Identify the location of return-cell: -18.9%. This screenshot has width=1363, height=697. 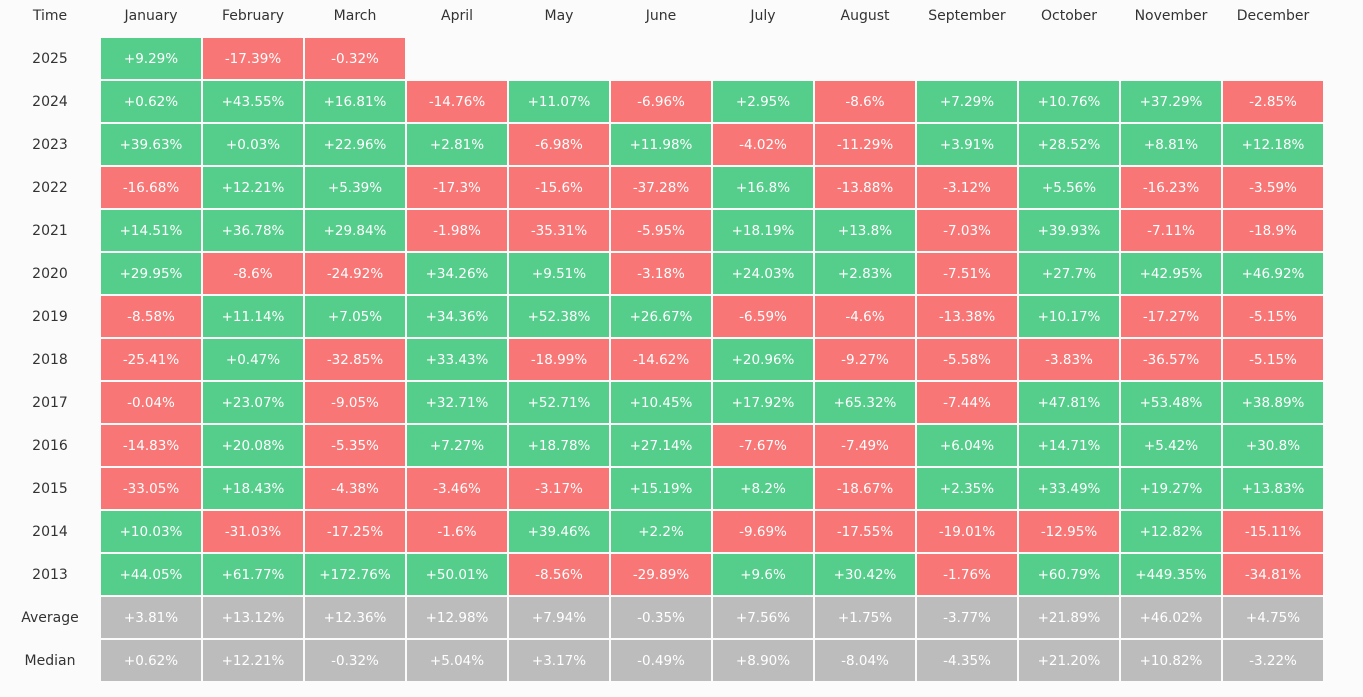
(1273, 230).